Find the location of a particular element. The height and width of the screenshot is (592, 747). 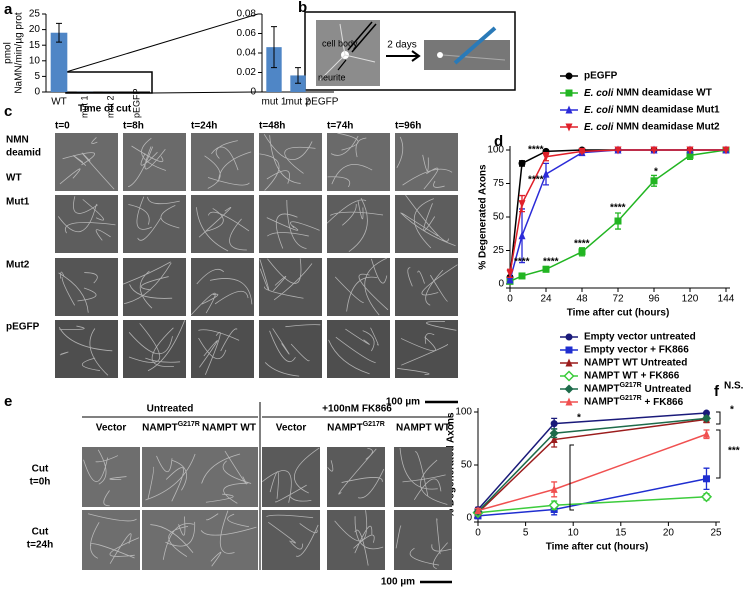

group-rule is located at coordinates (267, 486).